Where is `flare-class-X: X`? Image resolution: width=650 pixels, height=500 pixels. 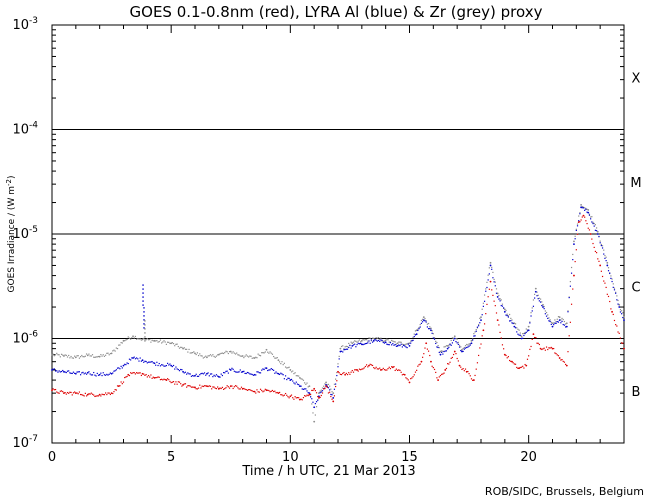 flare-class-X: X is located at coordinates (636, 78).